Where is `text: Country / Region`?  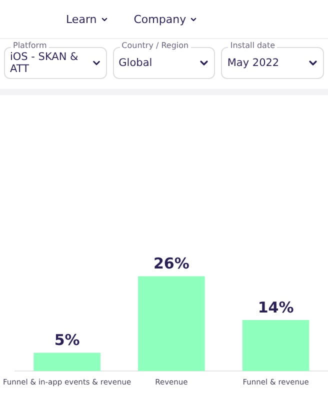 text: Country / Region is located at coordinates (155, 45).